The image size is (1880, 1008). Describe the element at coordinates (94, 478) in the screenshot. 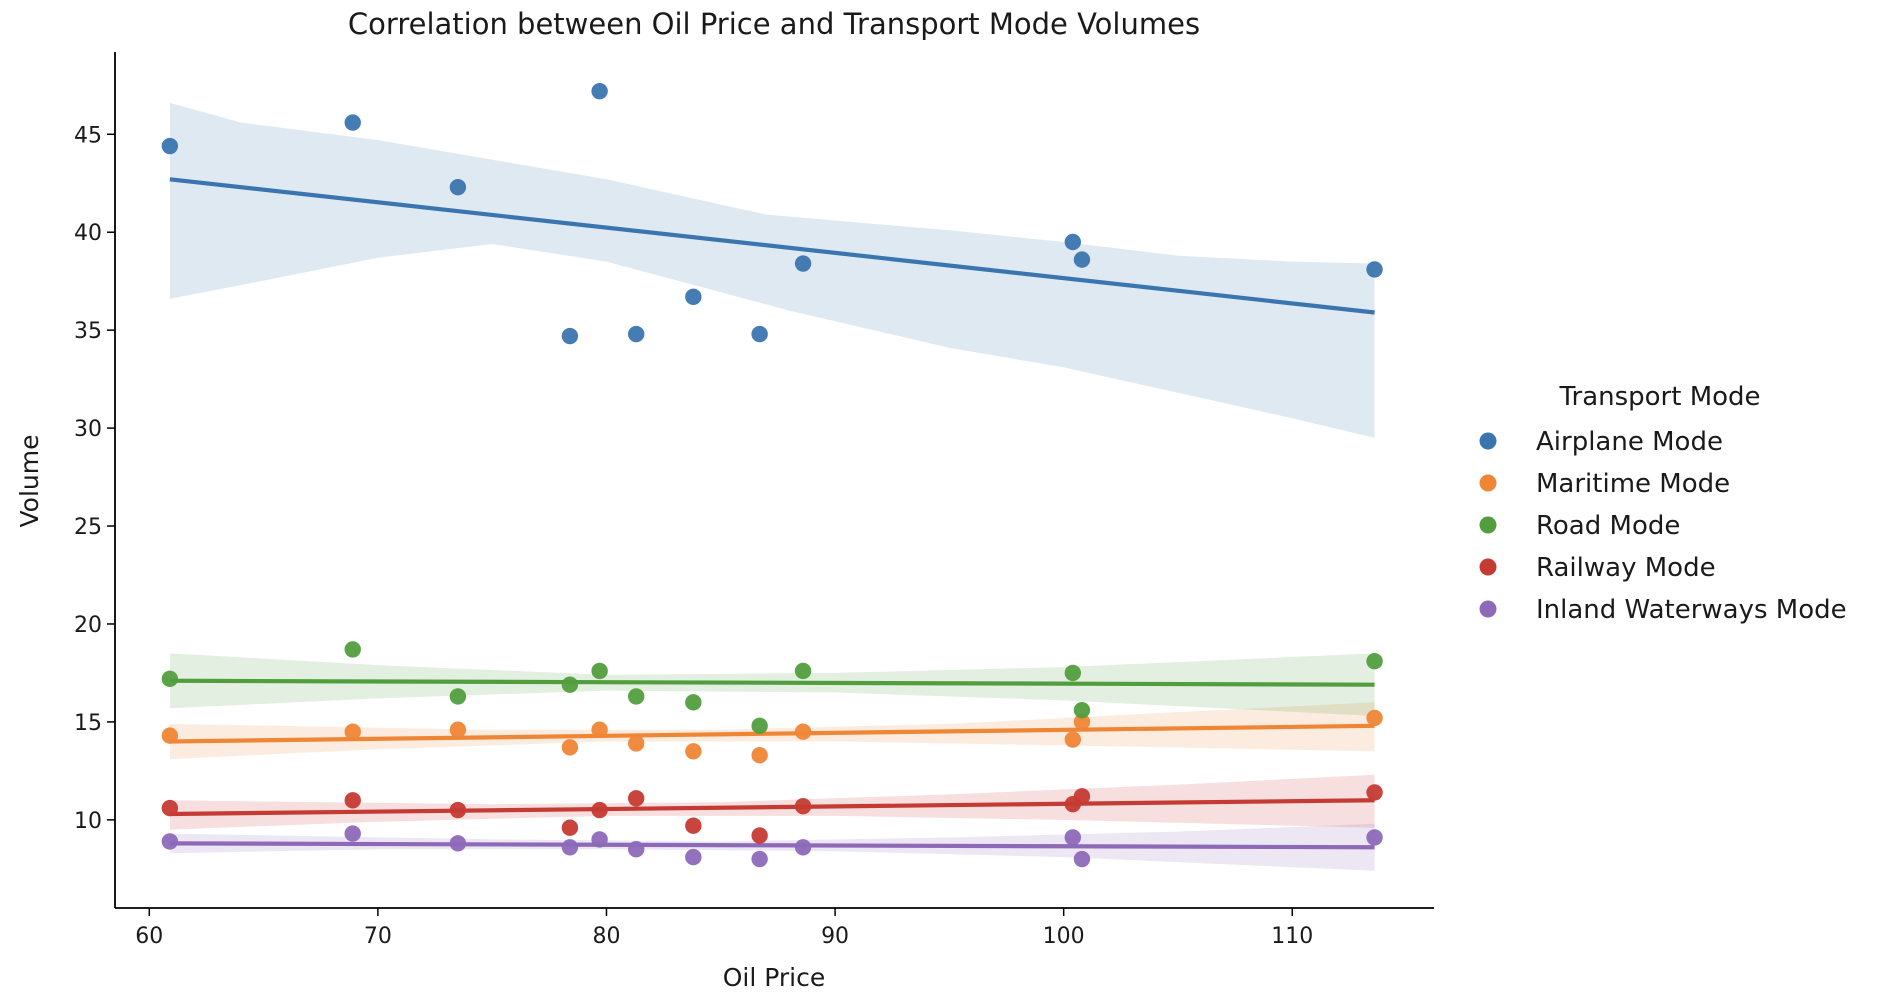

I see `y-axis-ticks: 10 15 20 25 30 35 40 45` at that location.